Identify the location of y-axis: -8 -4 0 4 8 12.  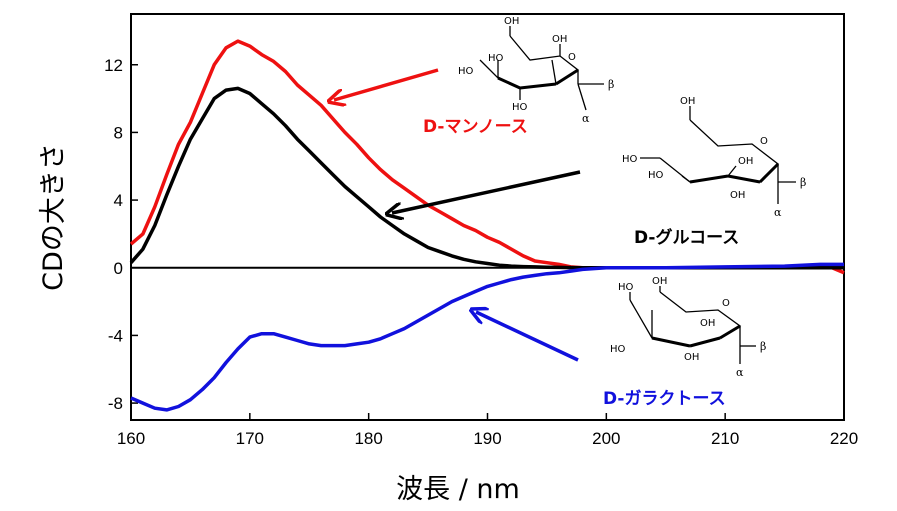
(121, 234).